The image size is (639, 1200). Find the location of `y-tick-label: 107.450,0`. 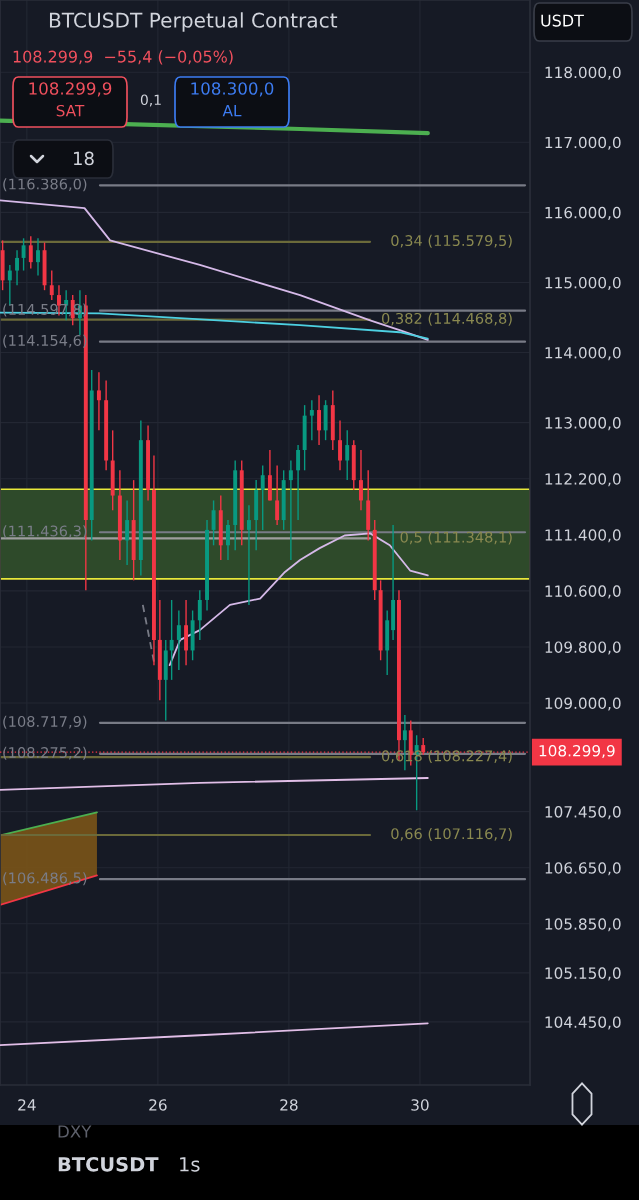

y-tick-label: 107.450,0 is located at coordinates (583, 813).